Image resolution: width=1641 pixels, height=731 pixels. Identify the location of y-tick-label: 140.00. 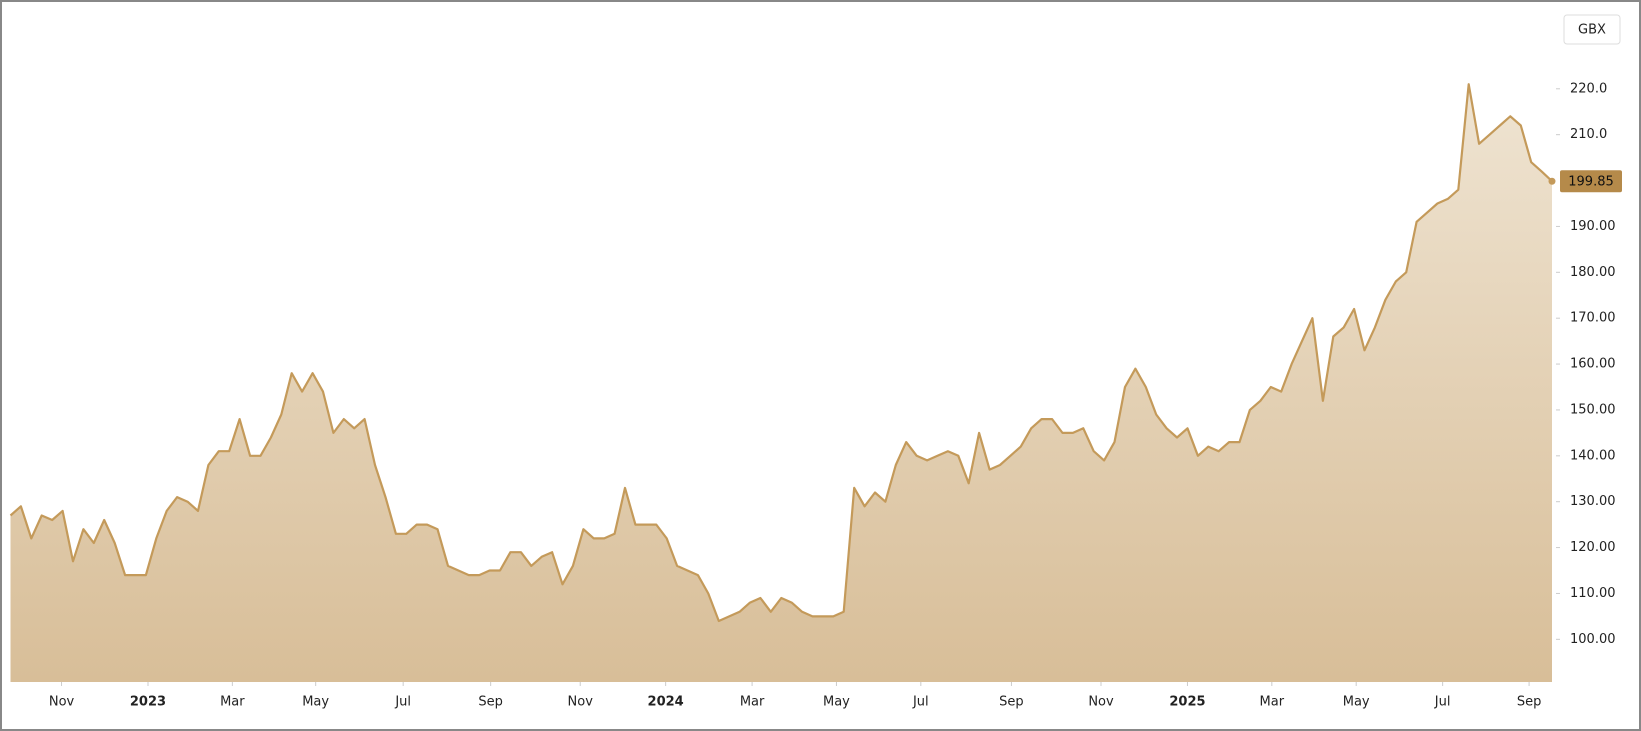
(1593, 455).